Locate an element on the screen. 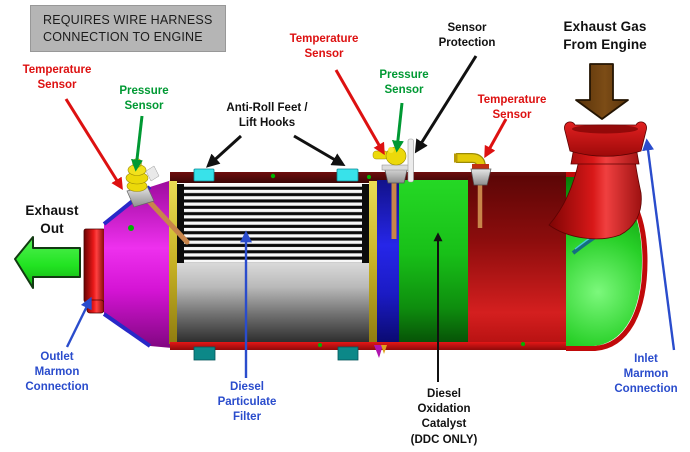  lift-hooks is located at coordinates (276, 175).